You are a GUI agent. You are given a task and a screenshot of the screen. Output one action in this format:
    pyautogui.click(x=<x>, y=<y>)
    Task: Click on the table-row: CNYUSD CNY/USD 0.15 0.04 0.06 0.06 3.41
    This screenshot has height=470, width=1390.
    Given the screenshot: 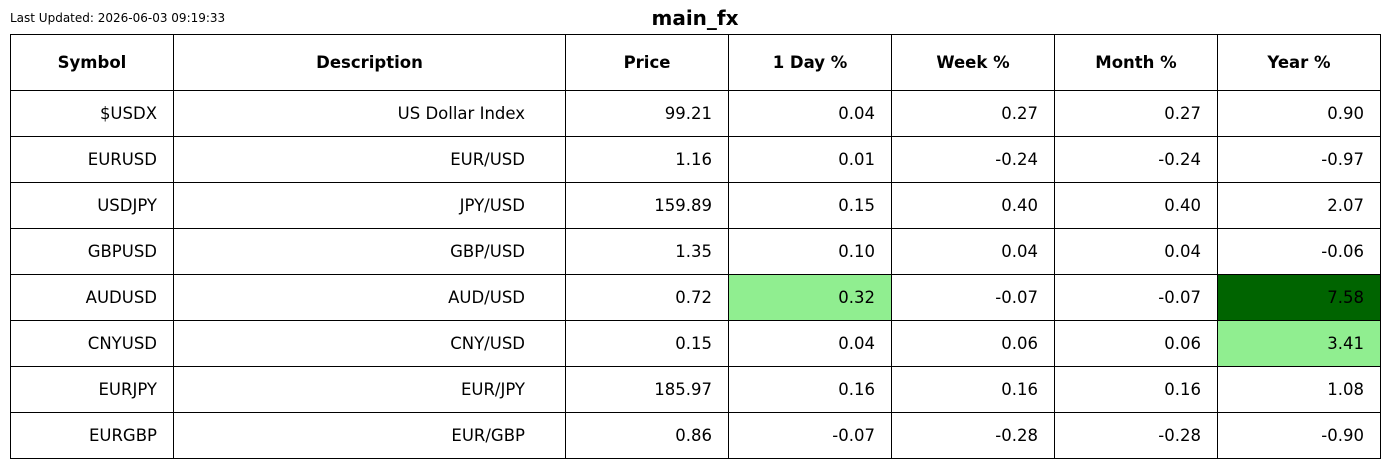 What is the action you would take?
    pyautogui.click(x=695, y=343)
    